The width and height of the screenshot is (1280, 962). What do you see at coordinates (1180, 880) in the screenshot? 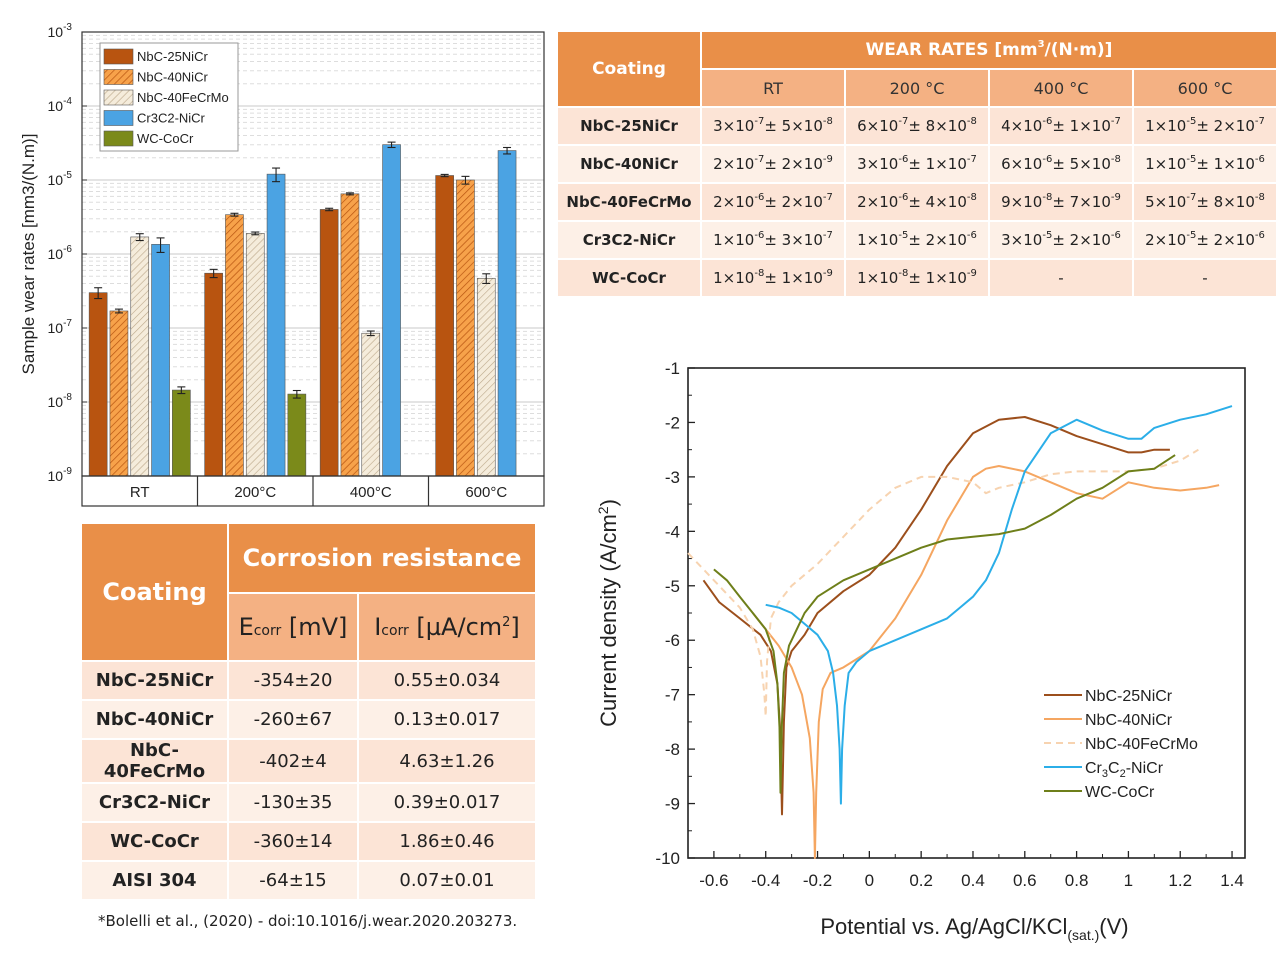
I see `x-tick-label: 1.2` at bounding box center [1180, 880].